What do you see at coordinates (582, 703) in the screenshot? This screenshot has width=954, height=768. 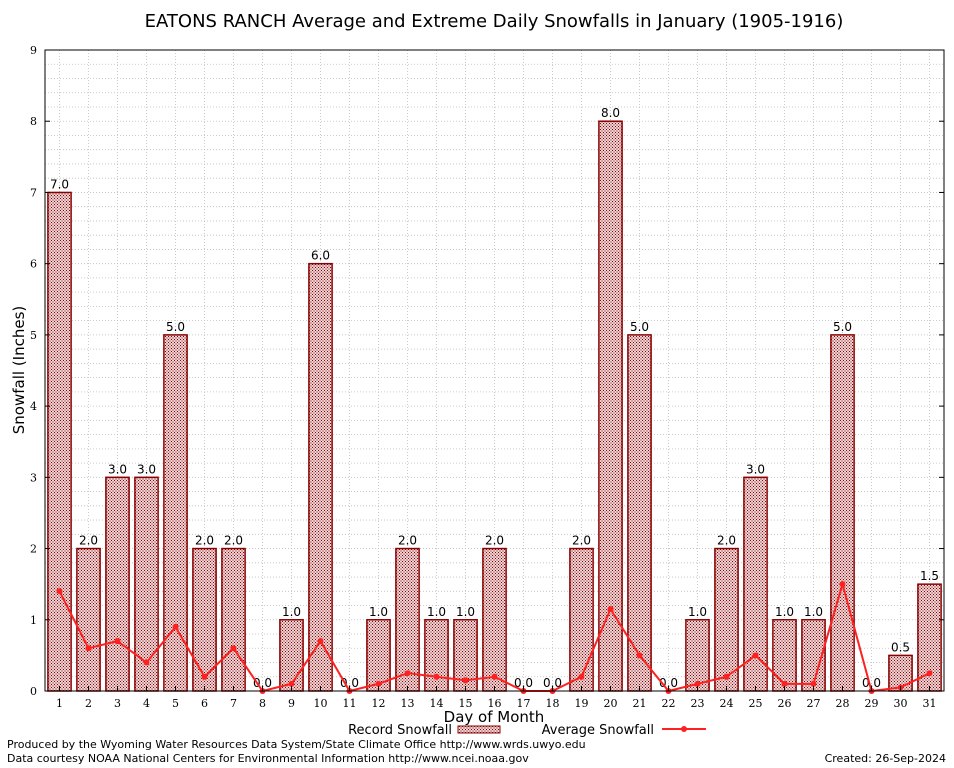 I see `x-tick-label: 19` at bounding box center [582, 703].